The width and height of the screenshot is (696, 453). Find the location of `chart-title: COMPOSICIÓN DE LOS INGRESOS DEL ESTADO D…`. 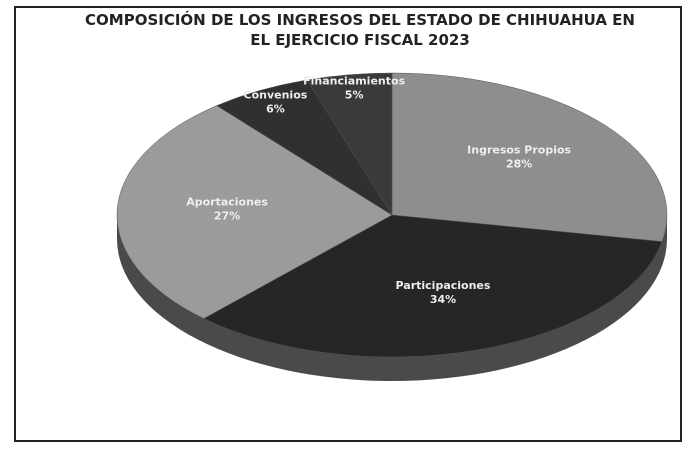

chart-title: COMPOSICIÓN DE LOS INGRESOS DEL ESTADO D… is located at coordinates (360, 30).